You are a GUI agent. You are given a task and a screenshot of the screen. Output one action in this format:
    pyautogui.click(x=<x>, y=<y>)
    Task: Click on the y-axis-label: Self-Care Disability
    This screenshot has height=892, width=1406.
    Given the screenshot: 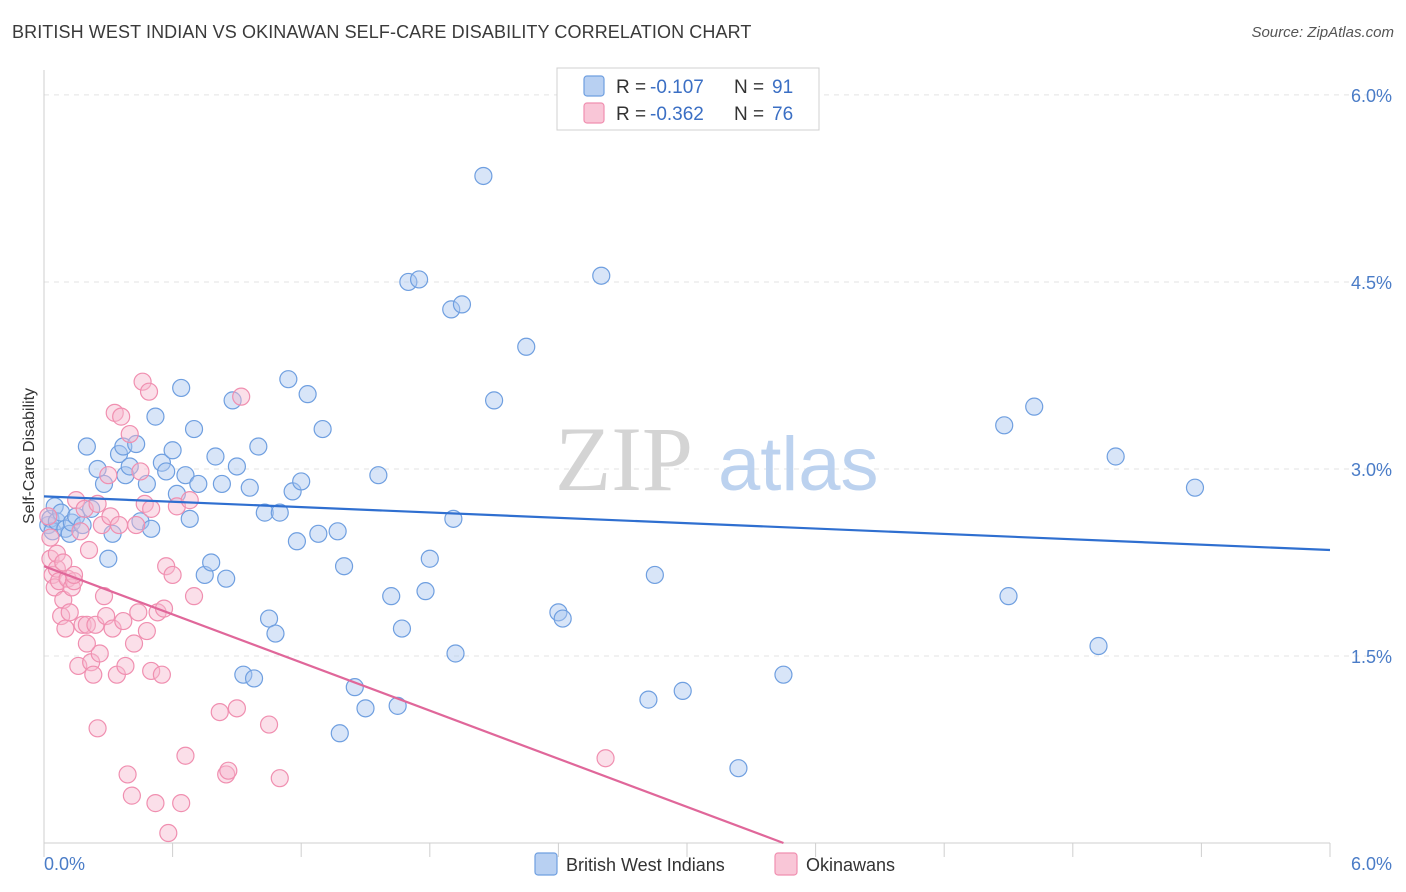 What is the action you would take?
    pyautogui.click(x=29, y=456)
    